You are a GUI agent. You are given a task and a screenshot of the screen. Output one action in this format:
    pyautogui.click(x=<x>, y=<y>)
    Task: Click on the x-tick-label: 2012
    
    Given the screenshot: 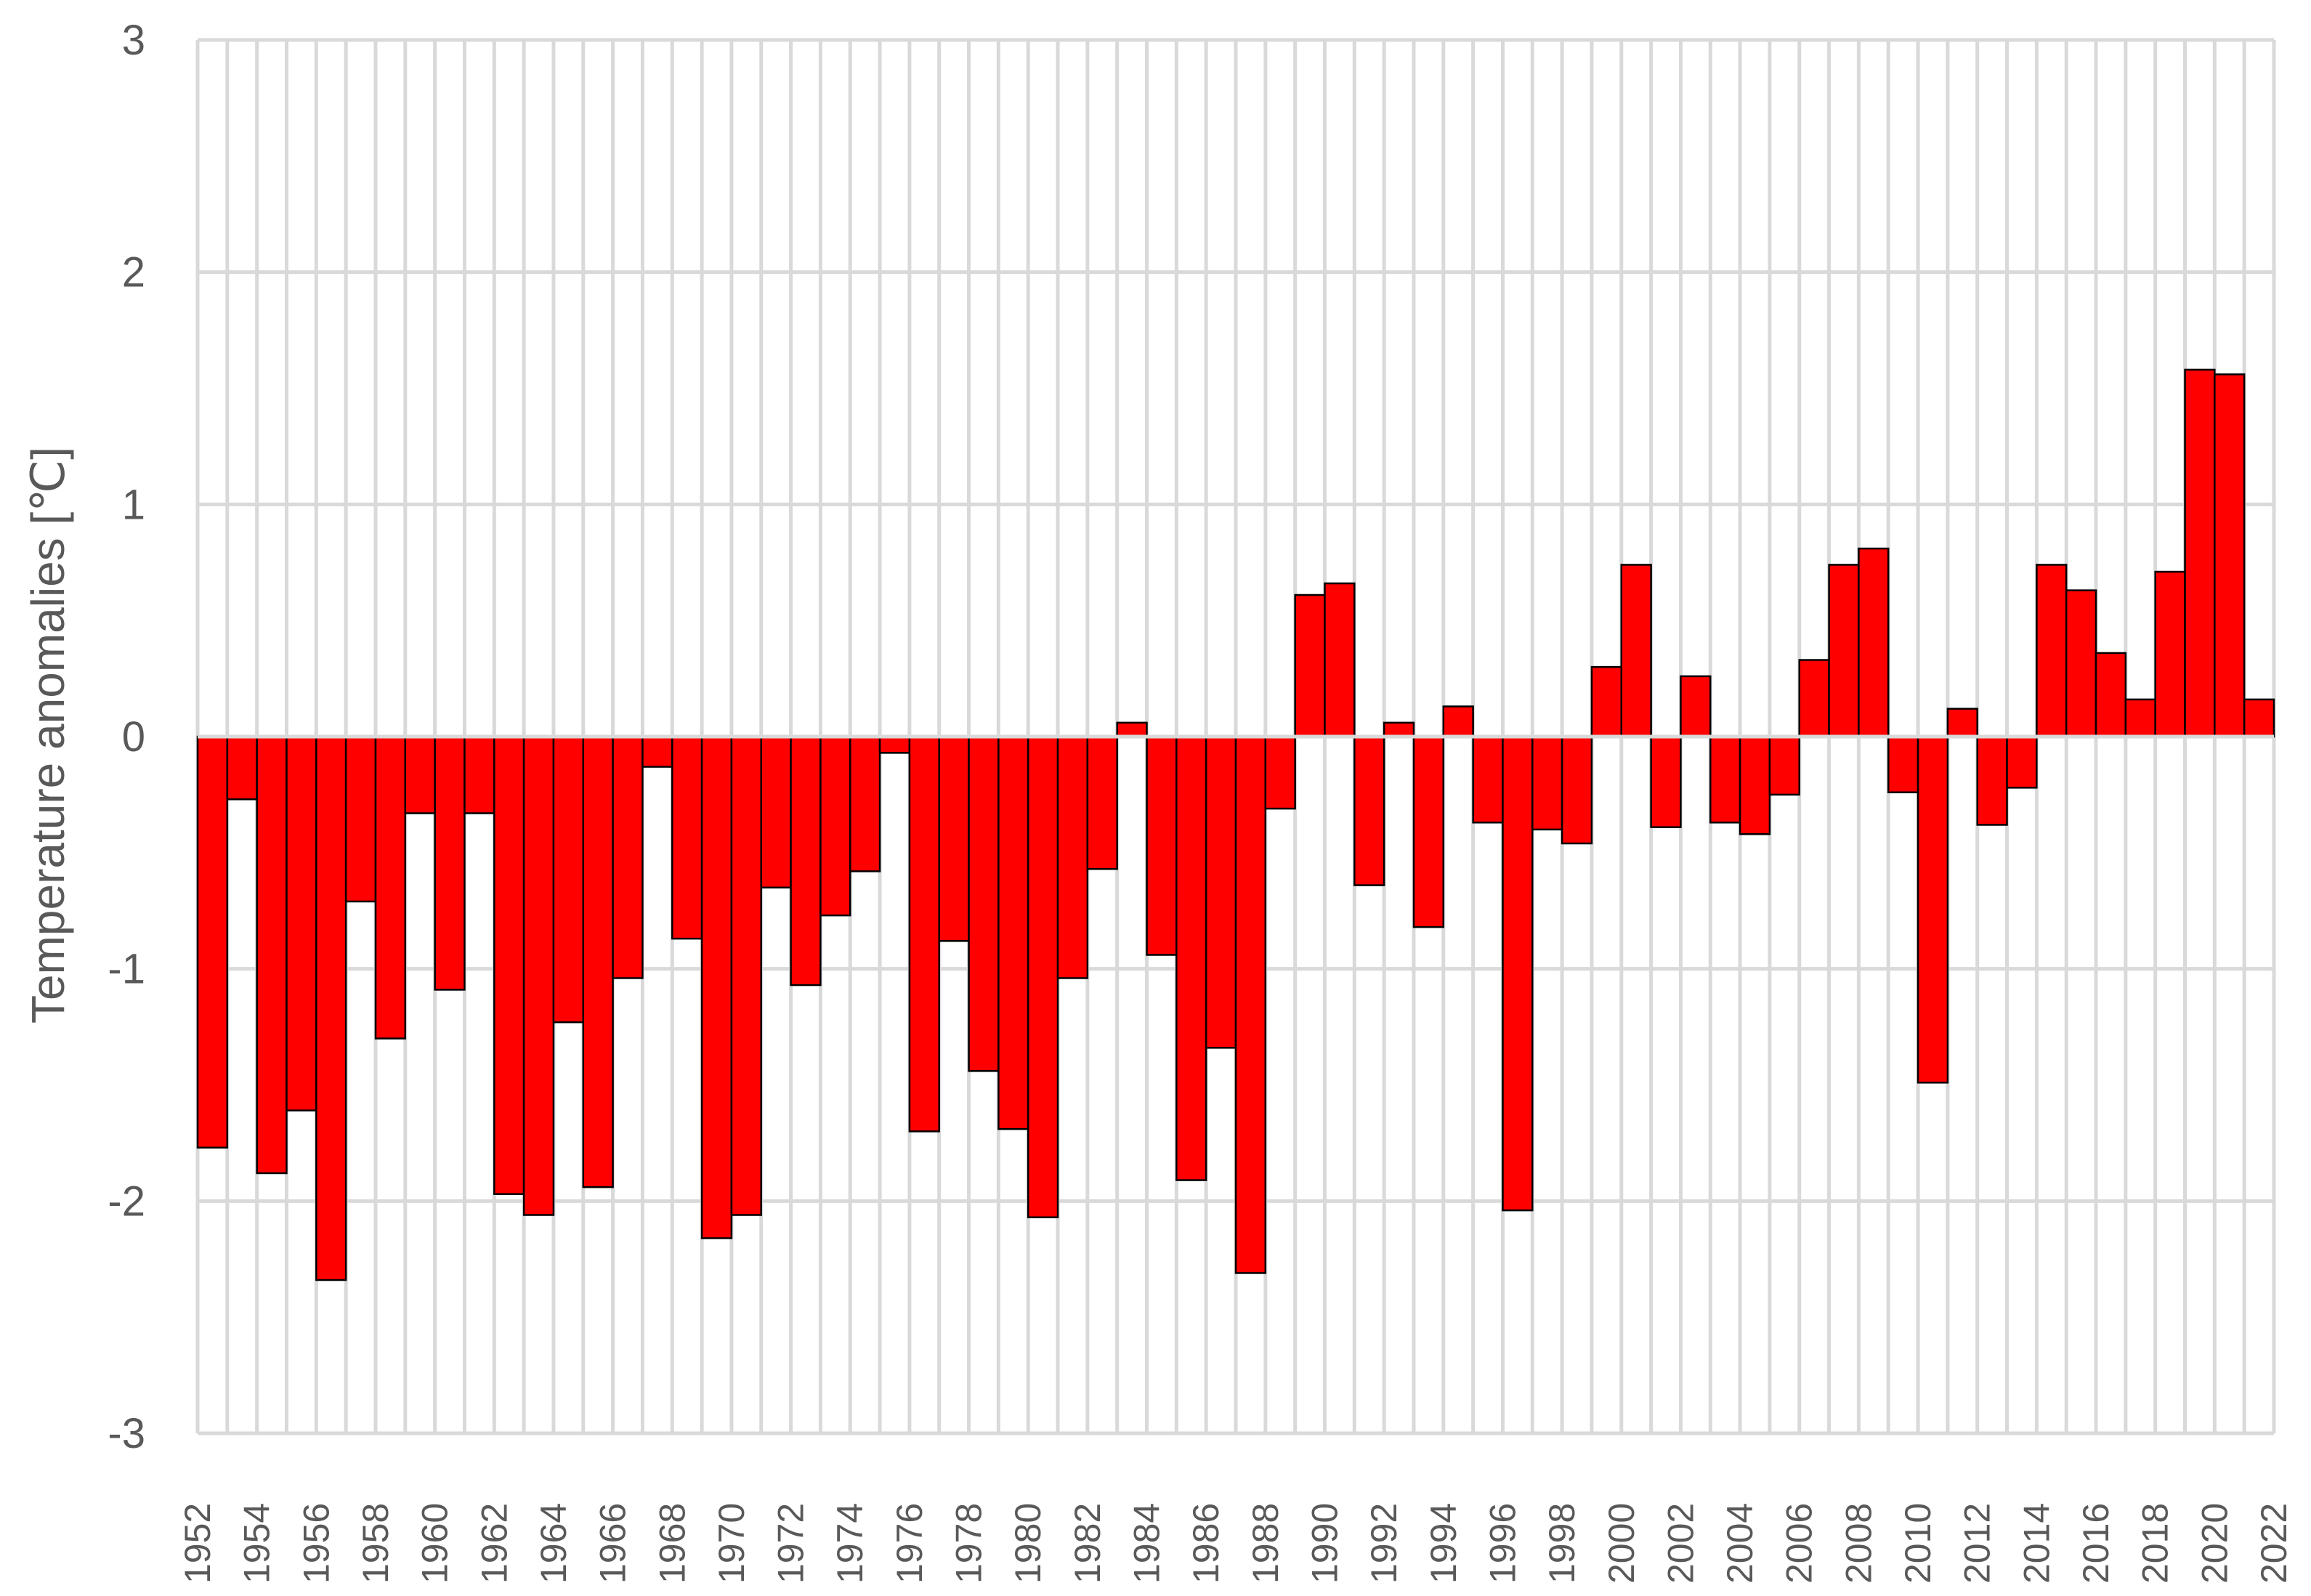 What is the action you would take?
    pyautogui.click(x=1978, y=1544)
    